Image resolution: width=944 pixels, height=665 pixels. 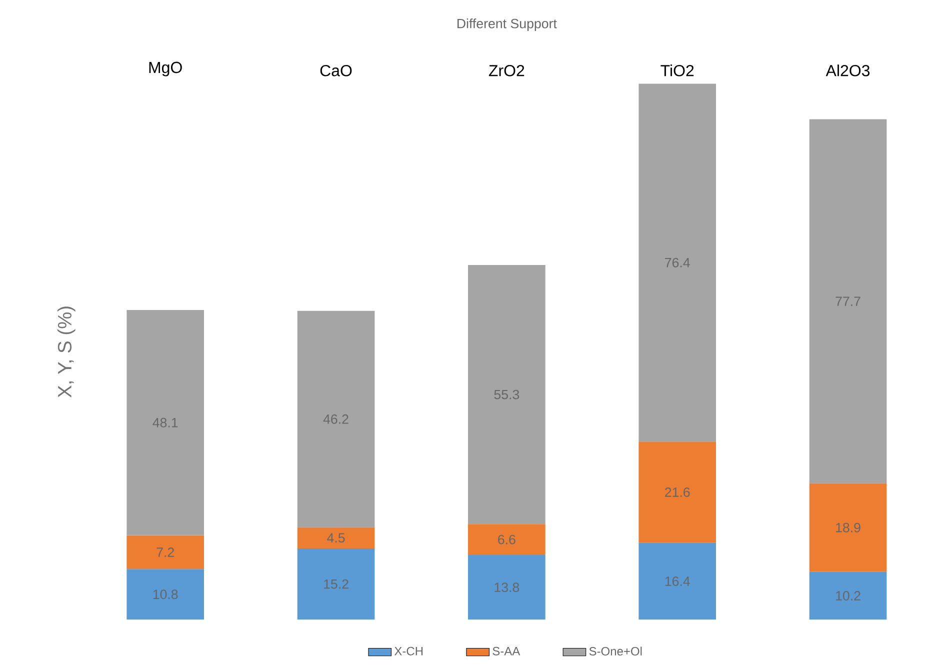 I want to click on data-label: 10.8, so click(x=165, y=595).